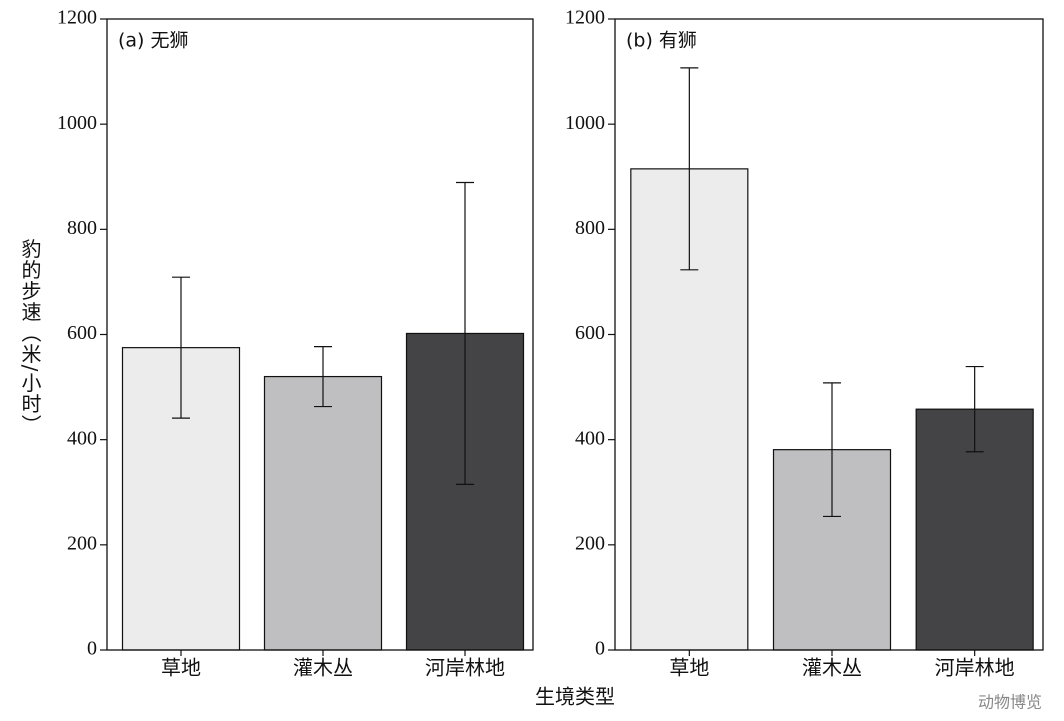  What do you see at coordinates (575, 697) in the screenshot?
I see `x-axis-label: 生境类型` at bounding box center [575, 697].